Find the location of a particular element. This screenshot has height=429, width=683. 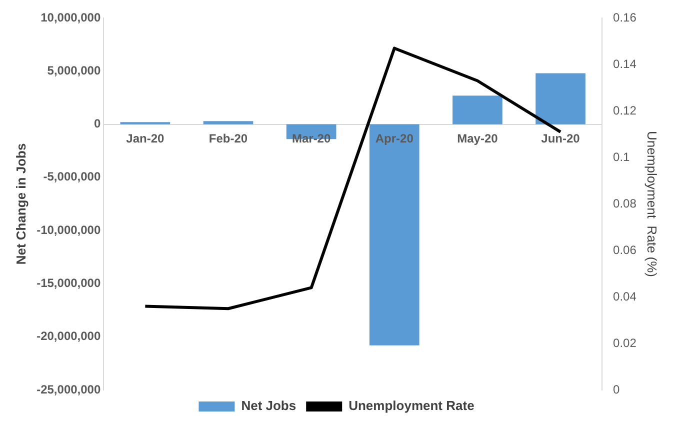

y-tick-label: -20,000,000 is located at coordinates (68, 336).